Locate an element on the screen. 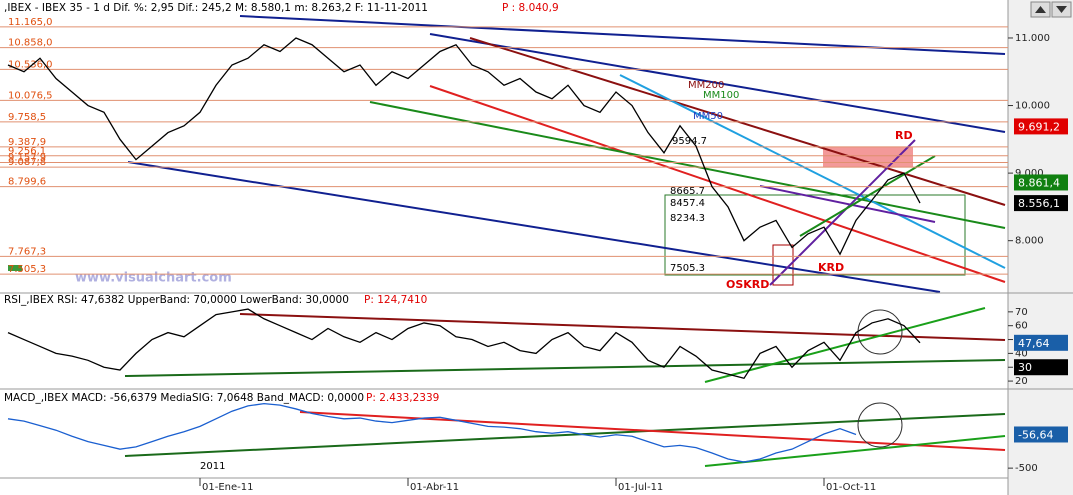 The width and height of the screenshot is (1073, 495). y-tick-label: 9.000 is located at coordinates (1029, 173).